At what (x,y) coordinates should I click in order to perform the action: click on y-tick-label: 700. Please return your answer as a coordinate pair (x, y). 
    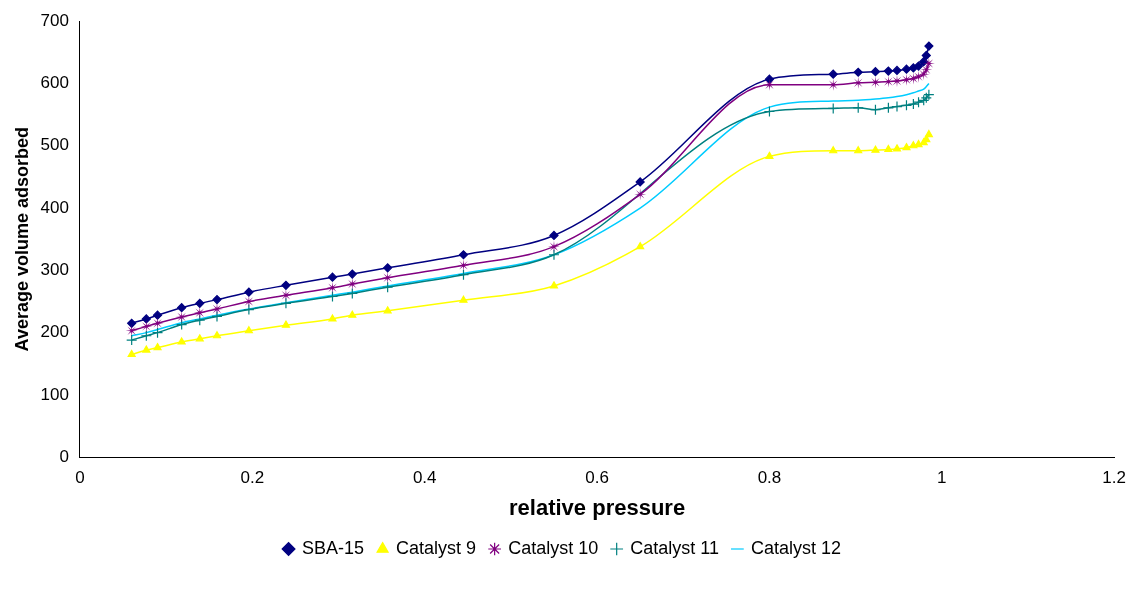
    Looking at the image, I should click on (54, 20).